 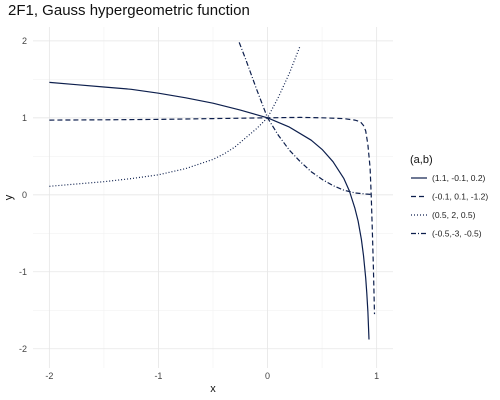 What do you see at coordinates (158, 376) in the screenshot?
I see `x-tick-label: -1` at bounding box center [158, 376].